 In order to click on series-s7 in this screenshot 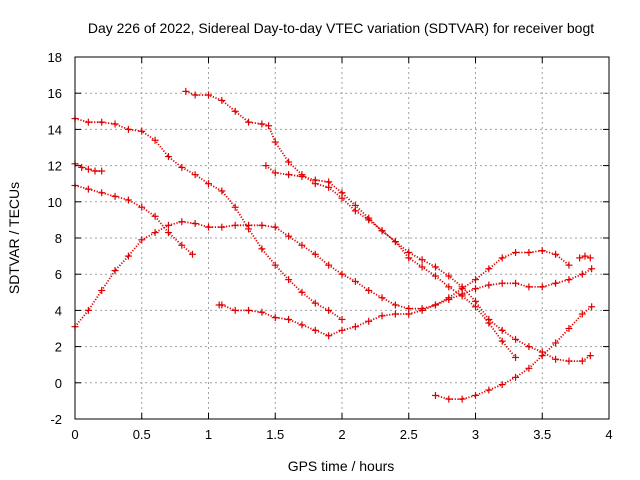, I will do `click(405, 302)`.